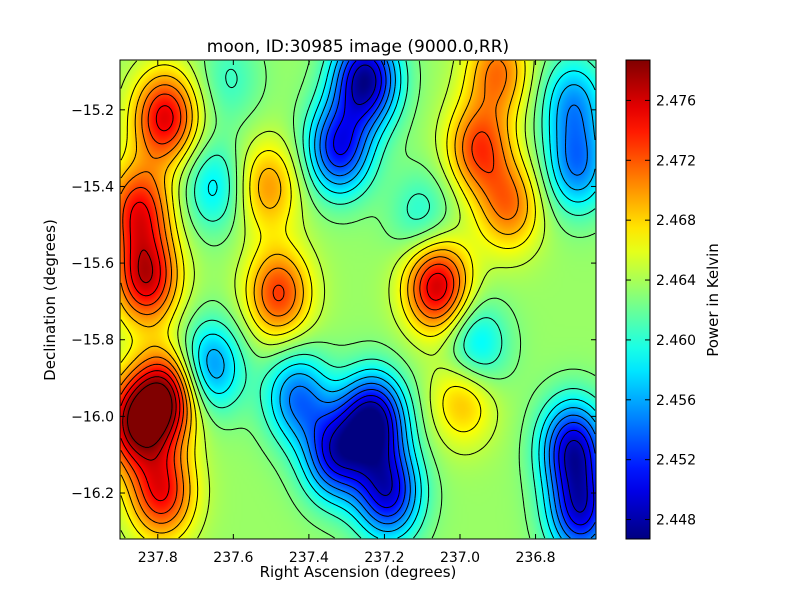 Image resolution: width=800 pixels, height=600 pixels. What do you see at coordinates (384, 558) in the screenshot?
I see `x-tick-label: 237.2` at bounding box center [384, 558].